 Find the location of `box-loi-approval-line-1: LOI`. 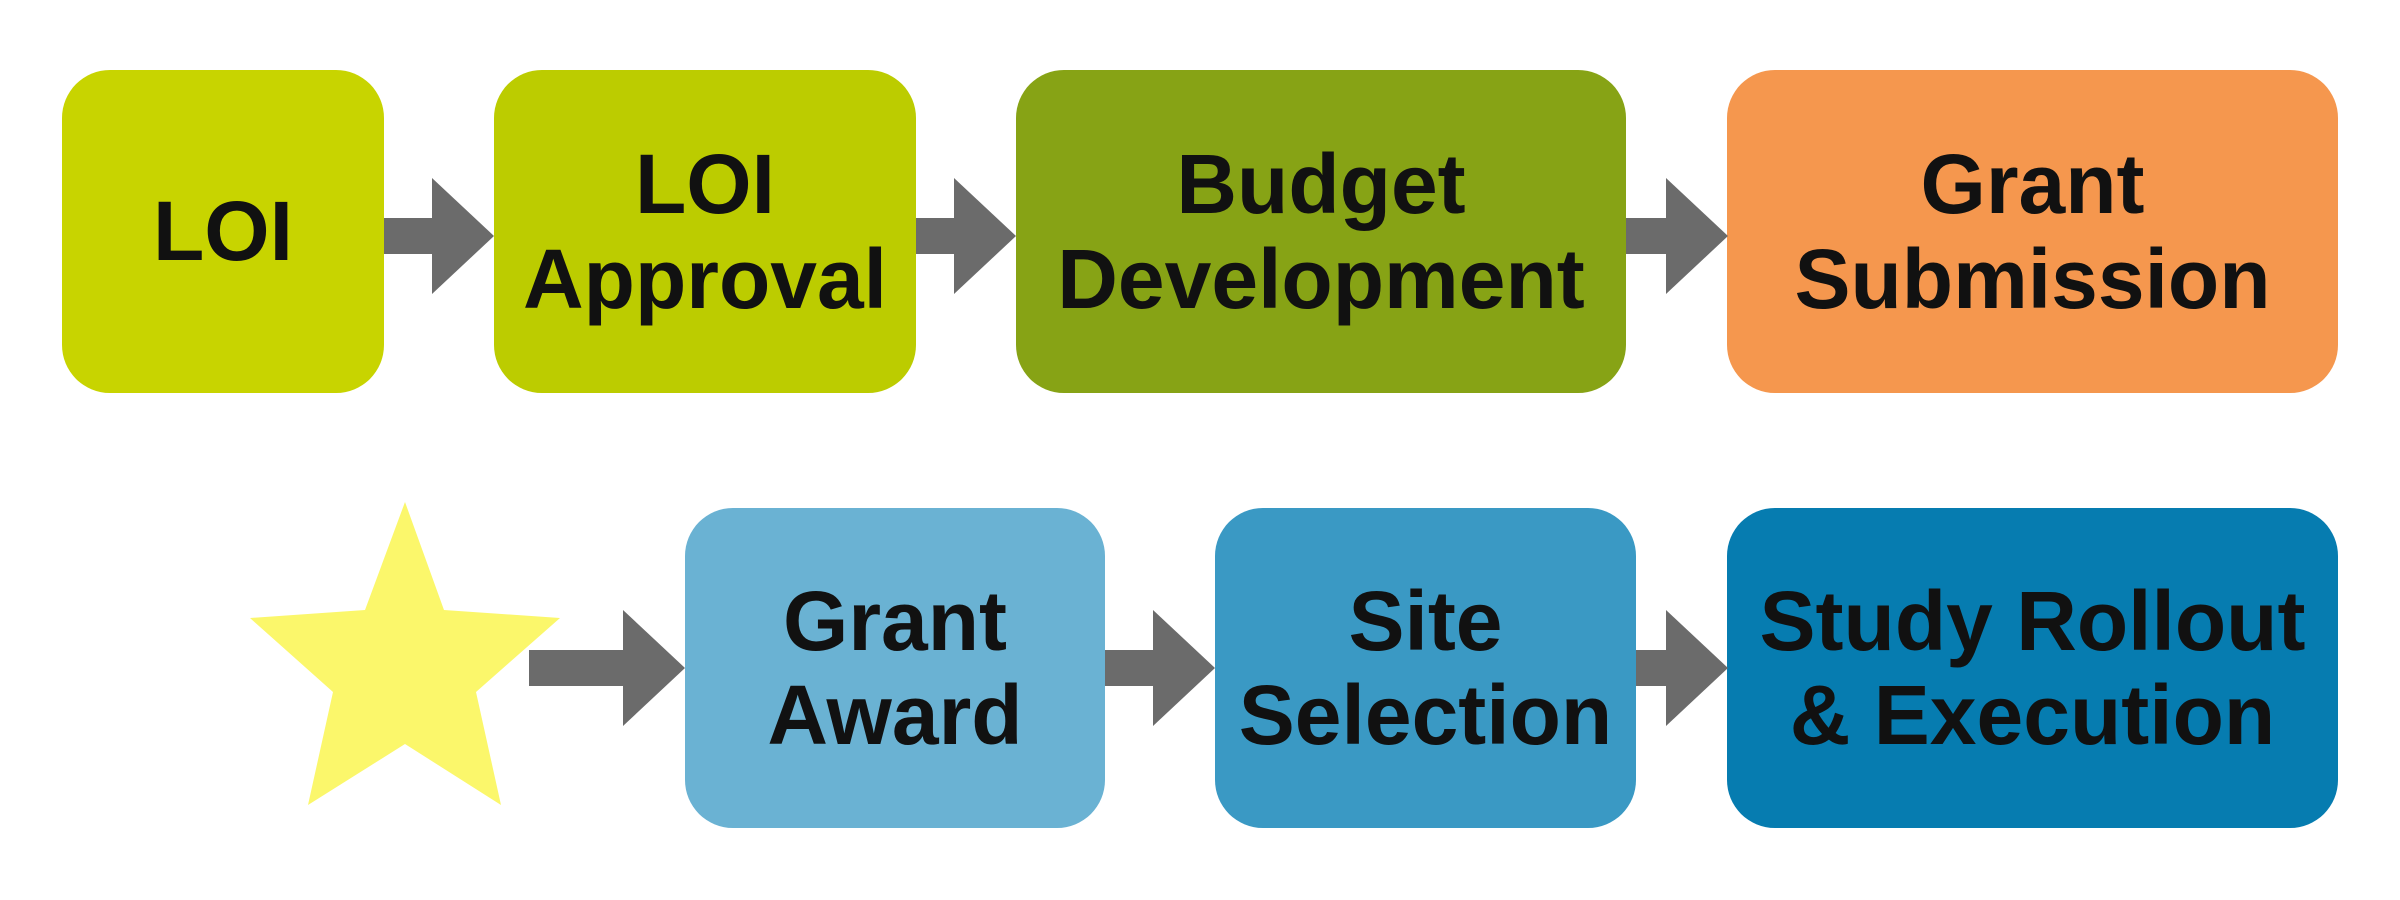

box-loi-approval-line-1: LOI is located at coordinates (705, 184).